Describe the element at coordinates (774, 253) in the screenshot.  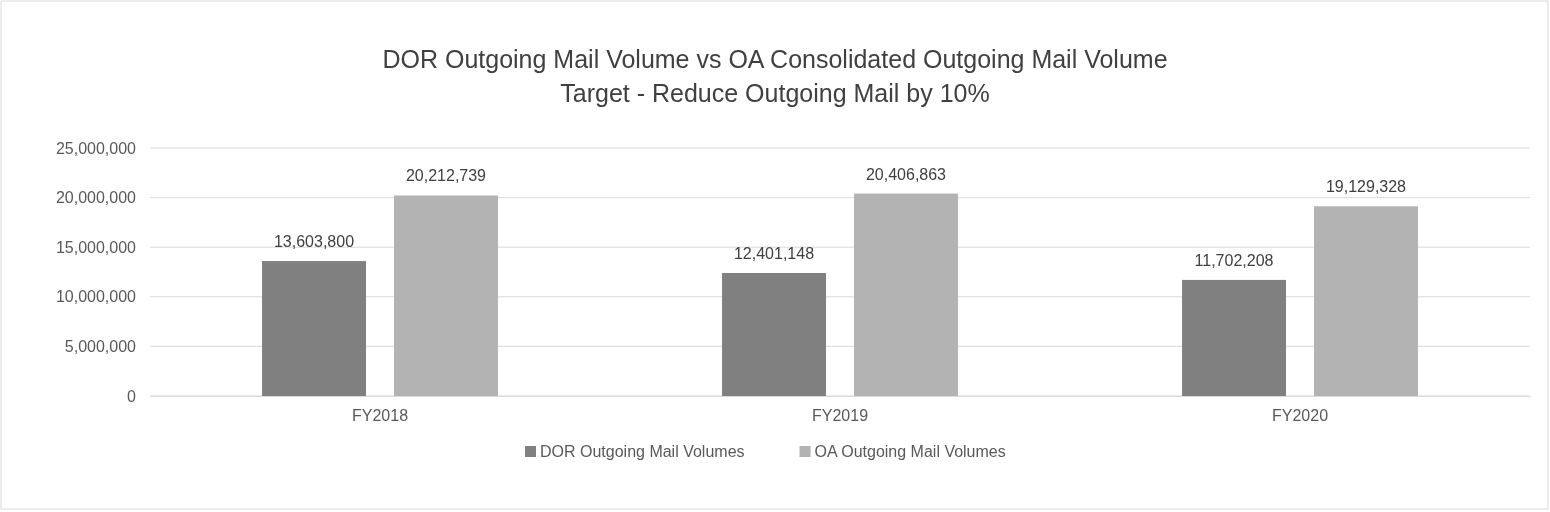
I see `data-label: 12,401,148` at that location.